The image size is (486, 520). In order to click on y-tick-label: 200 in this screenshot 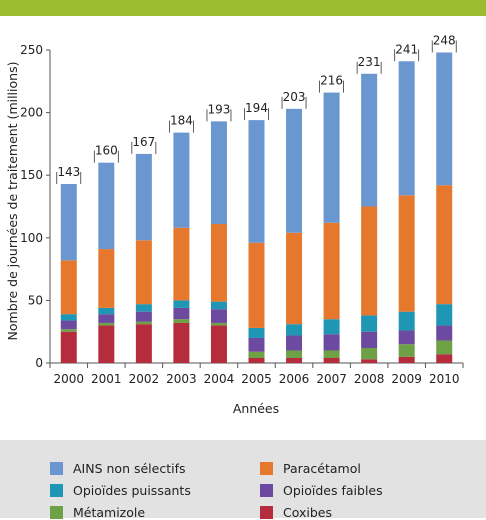, I will do `click(31, 113)`.